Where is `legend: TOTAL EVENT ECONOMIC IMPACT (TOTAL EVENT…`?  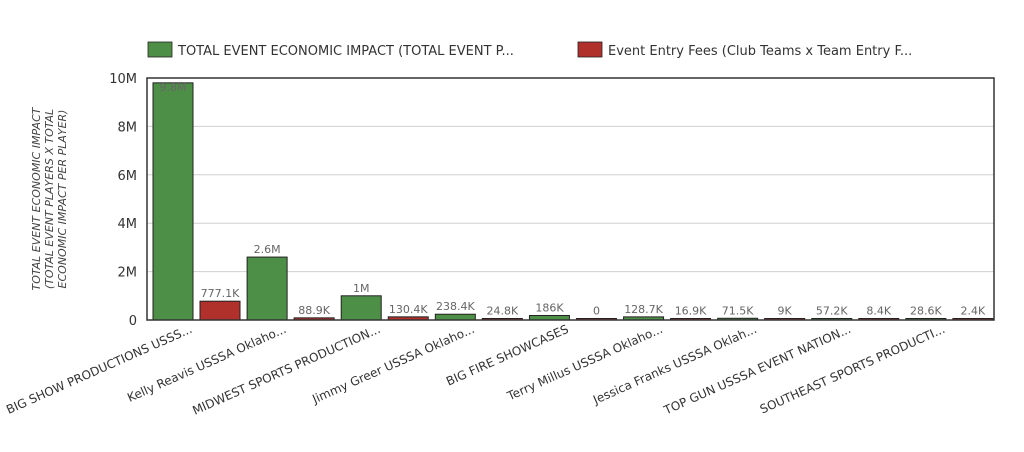 legend: TOTAL EVENT ECONOMIC IMPACT (TOTAL EVENT… is located at coordinates (529, 50).